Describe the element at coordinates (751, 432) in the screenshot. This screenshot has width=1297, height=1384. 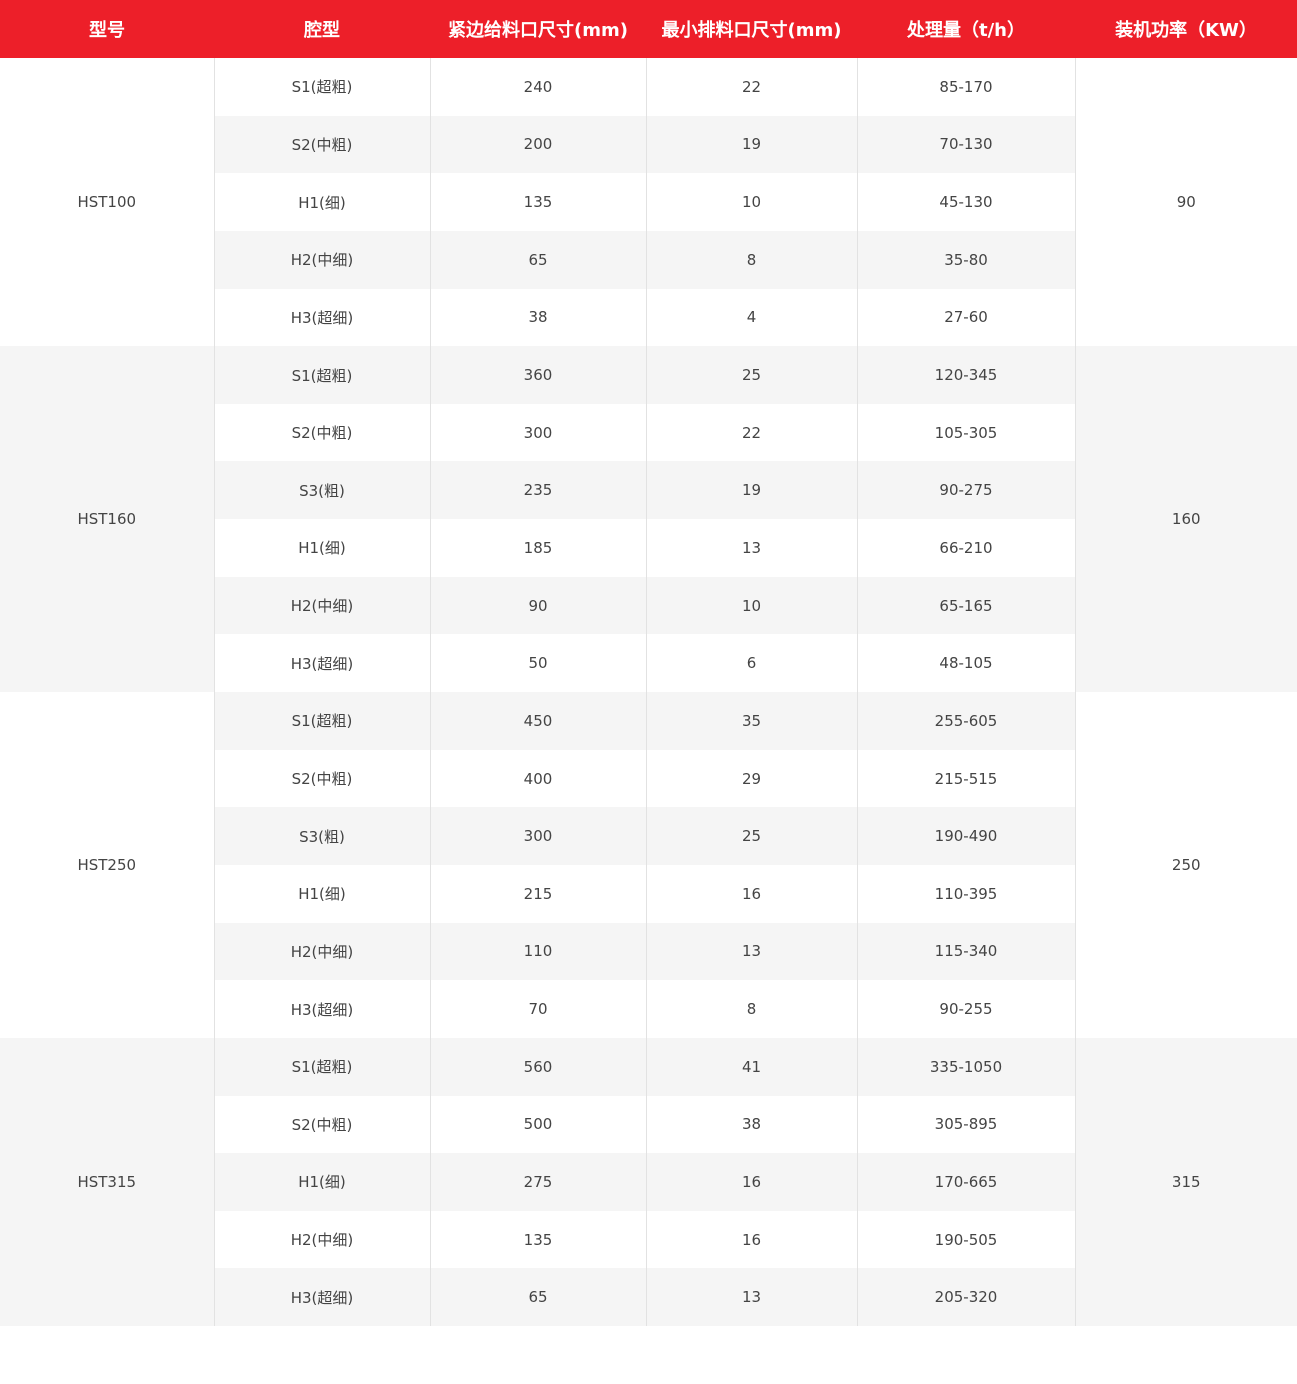
I see `cell-min-discharge: 22` at that location.